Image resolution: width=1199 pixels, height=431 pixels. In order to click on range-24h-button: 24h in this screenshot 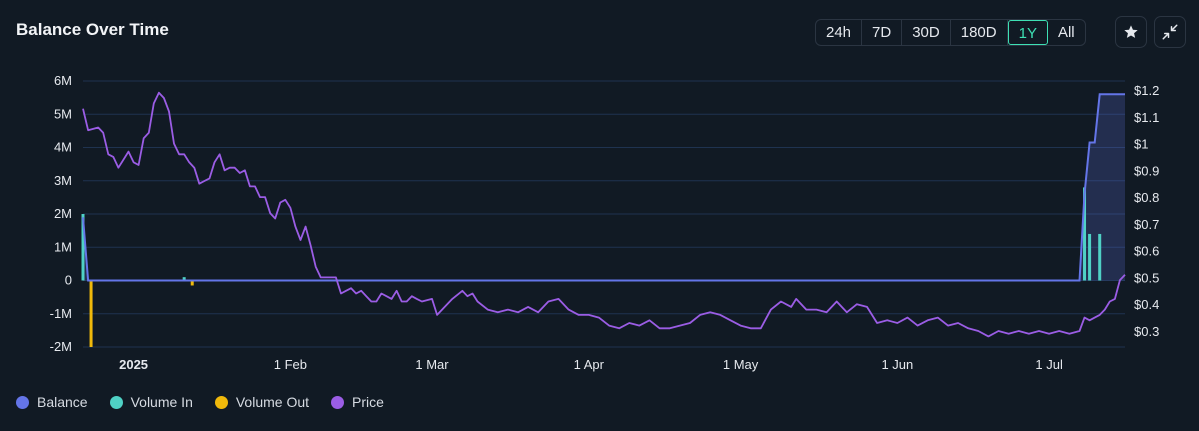, I will do `click(839, 32)`.